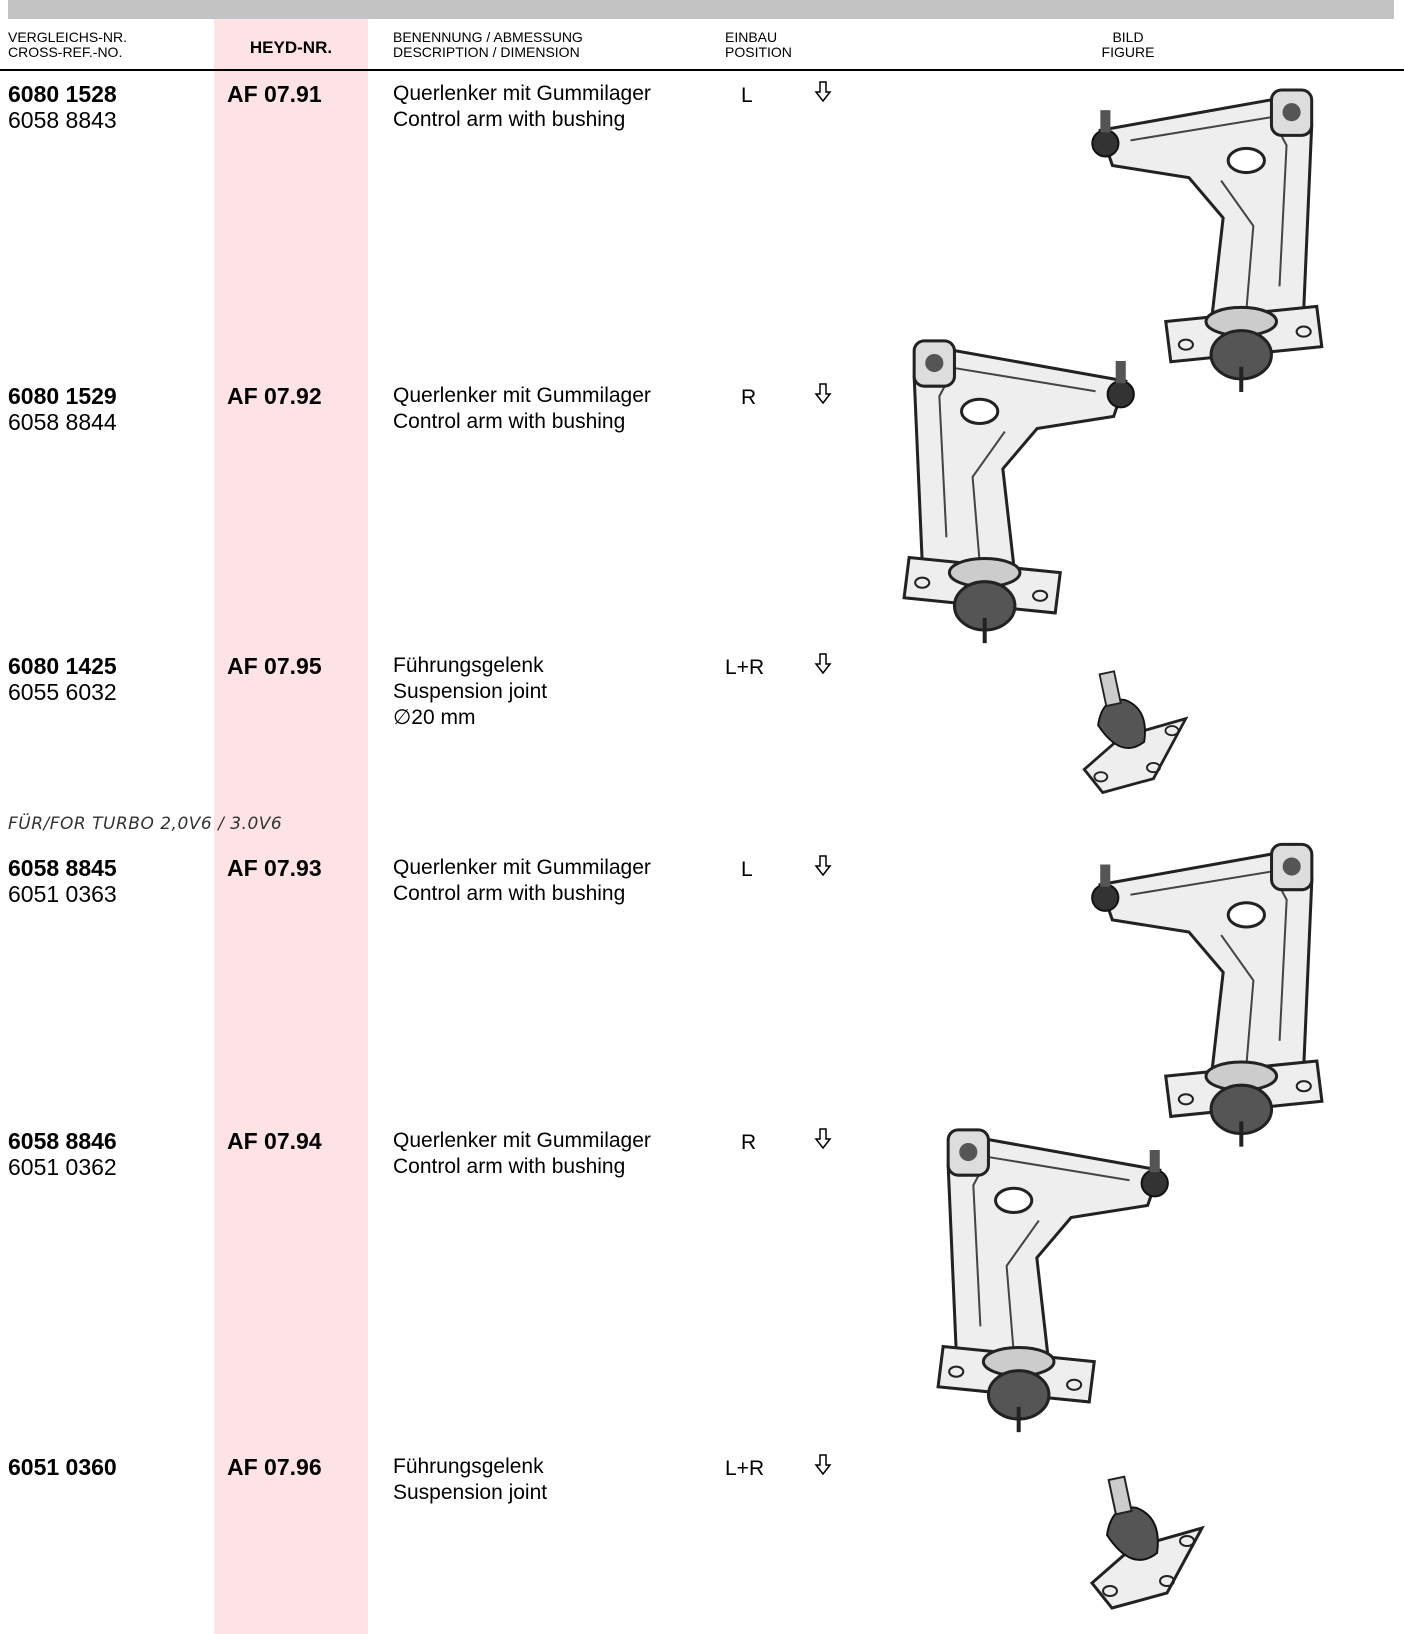 Image resolution: width=1404 pixels, height=1634 pixels. What do you see at coordinates (62, 894) in the screenshot?
I see `ref-number-2: 6051 0363` at bounding box center [62, 894].